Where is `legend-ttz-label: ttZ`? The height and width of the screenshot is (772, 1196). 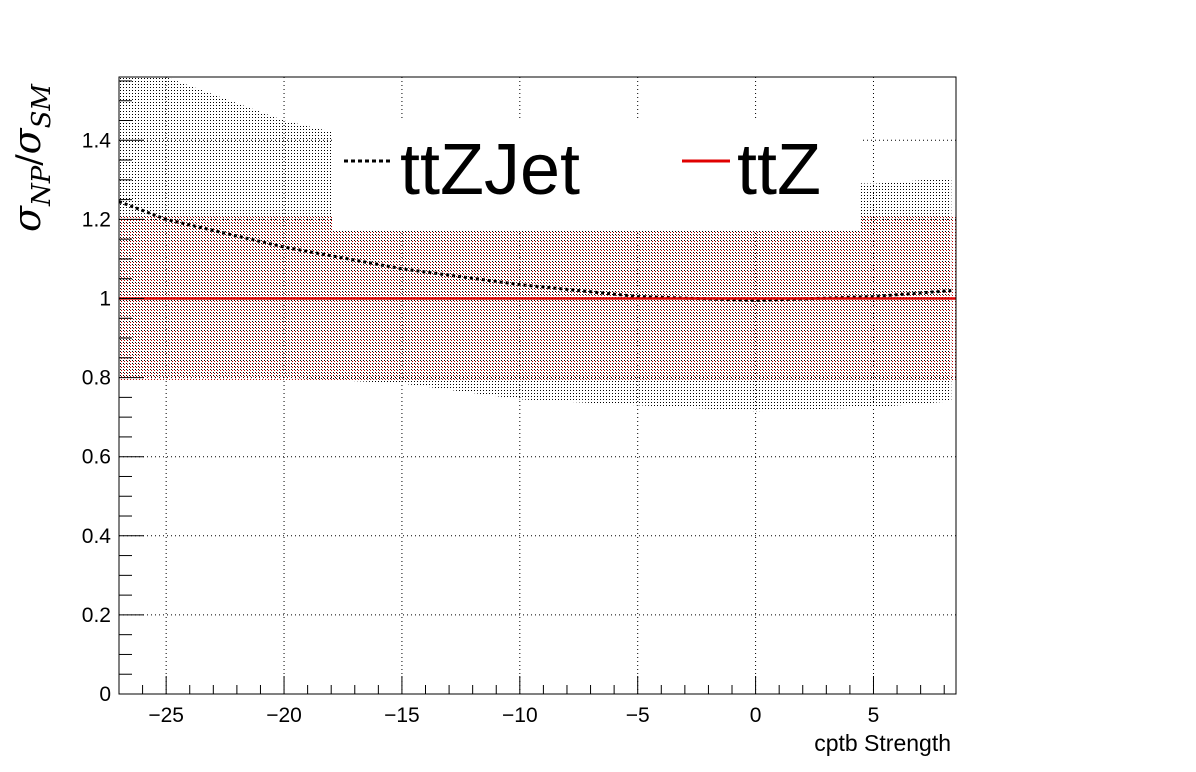
legend-ttz-label: ttZ is located at coordinates (779, 170).